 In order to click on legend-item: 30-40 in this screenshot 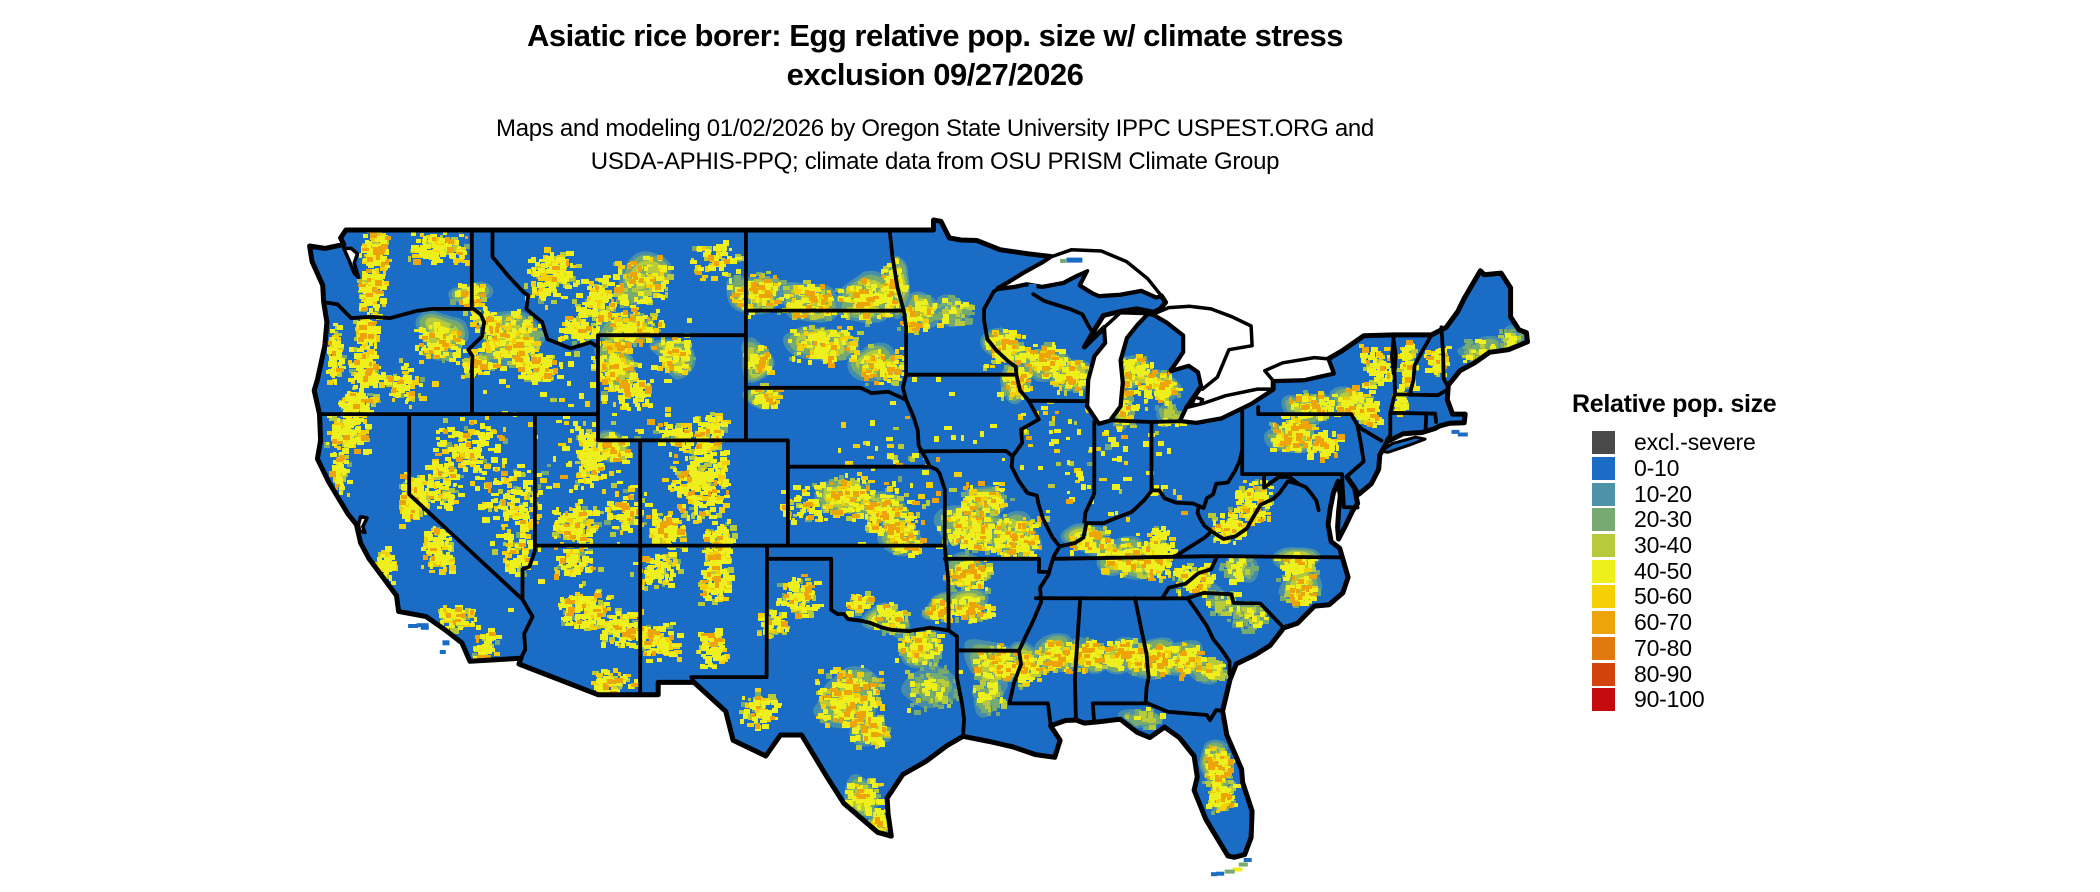, I will do `click(1732, 546)`.